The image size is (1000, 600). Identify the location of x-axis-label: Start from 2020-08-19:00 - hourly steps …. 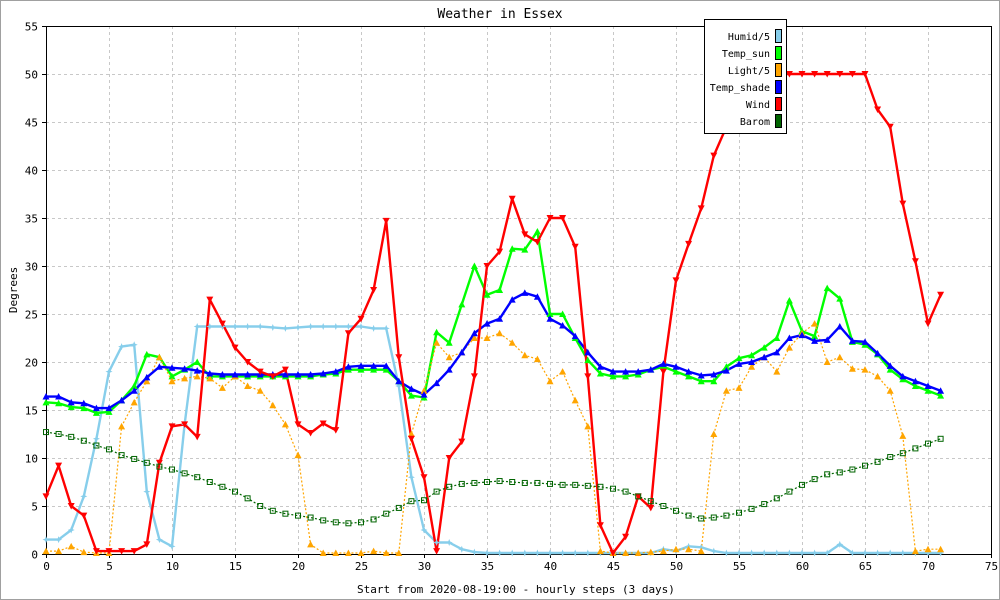
(516, 589).